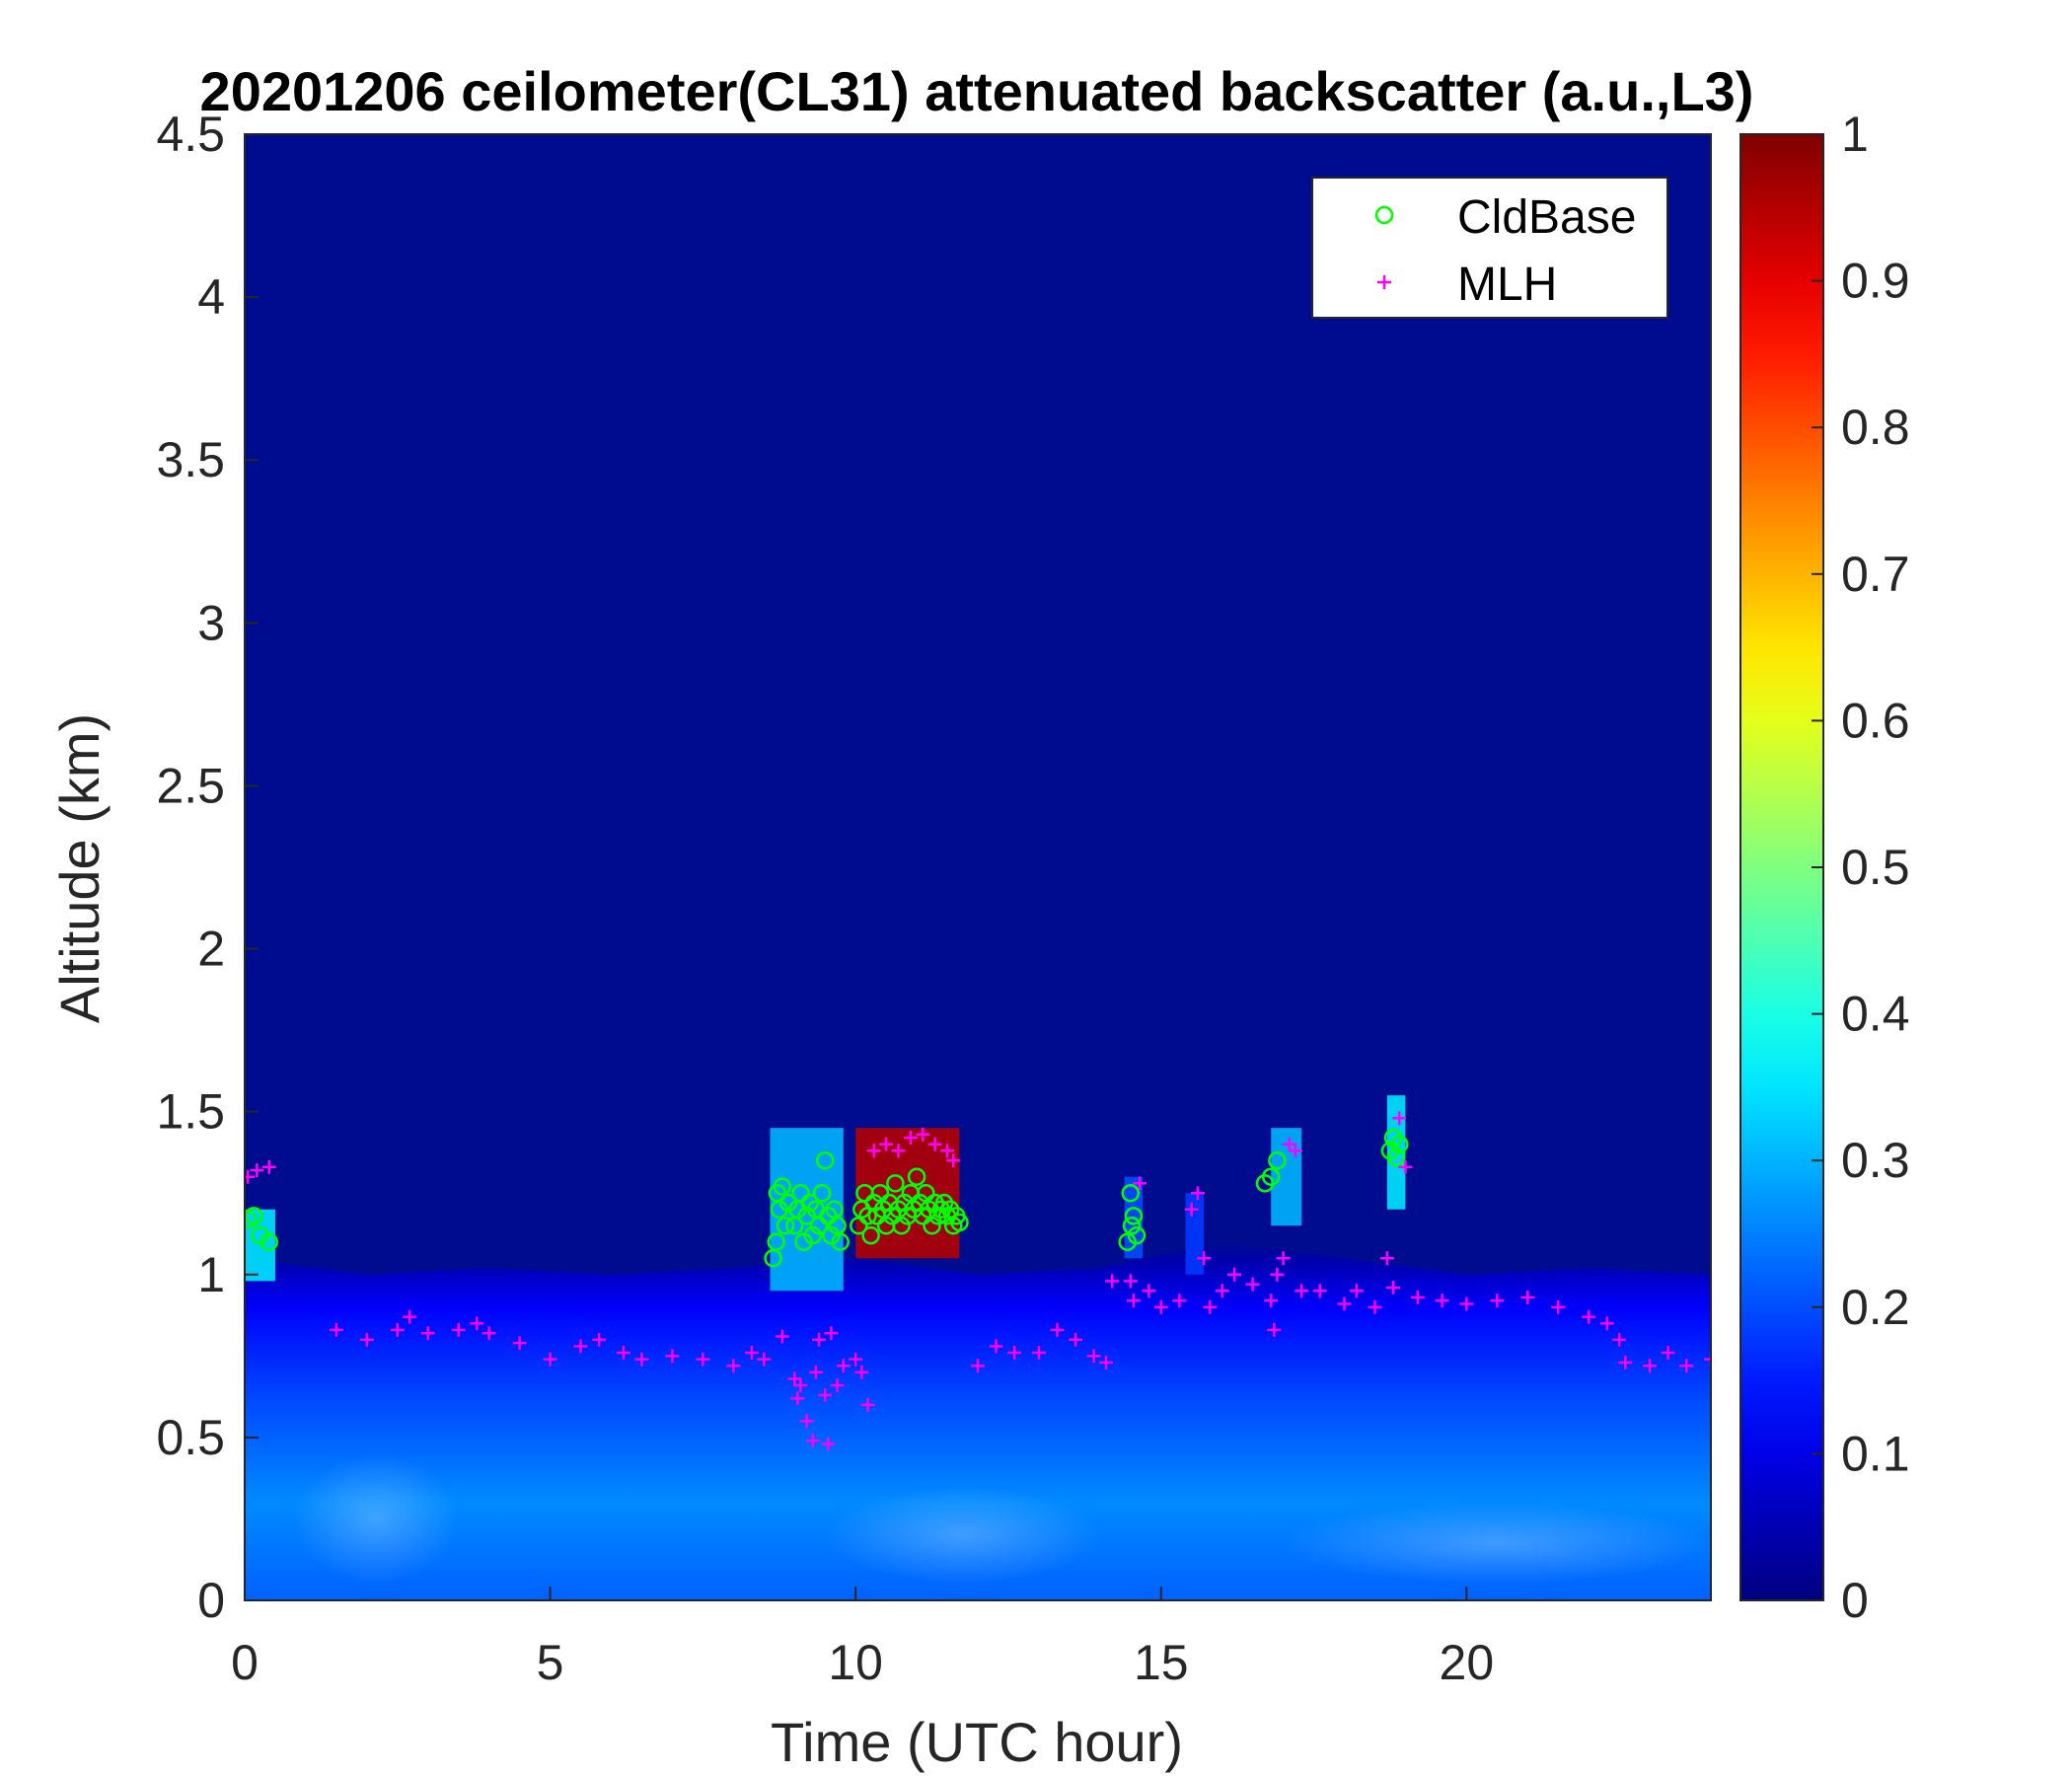 Image resolution: width=2072 pixels, height=1776 pixels. Describe the element at coordinates (1855, 135) in the screenshot. I see `colorbar-tick-label: 1` at that location.